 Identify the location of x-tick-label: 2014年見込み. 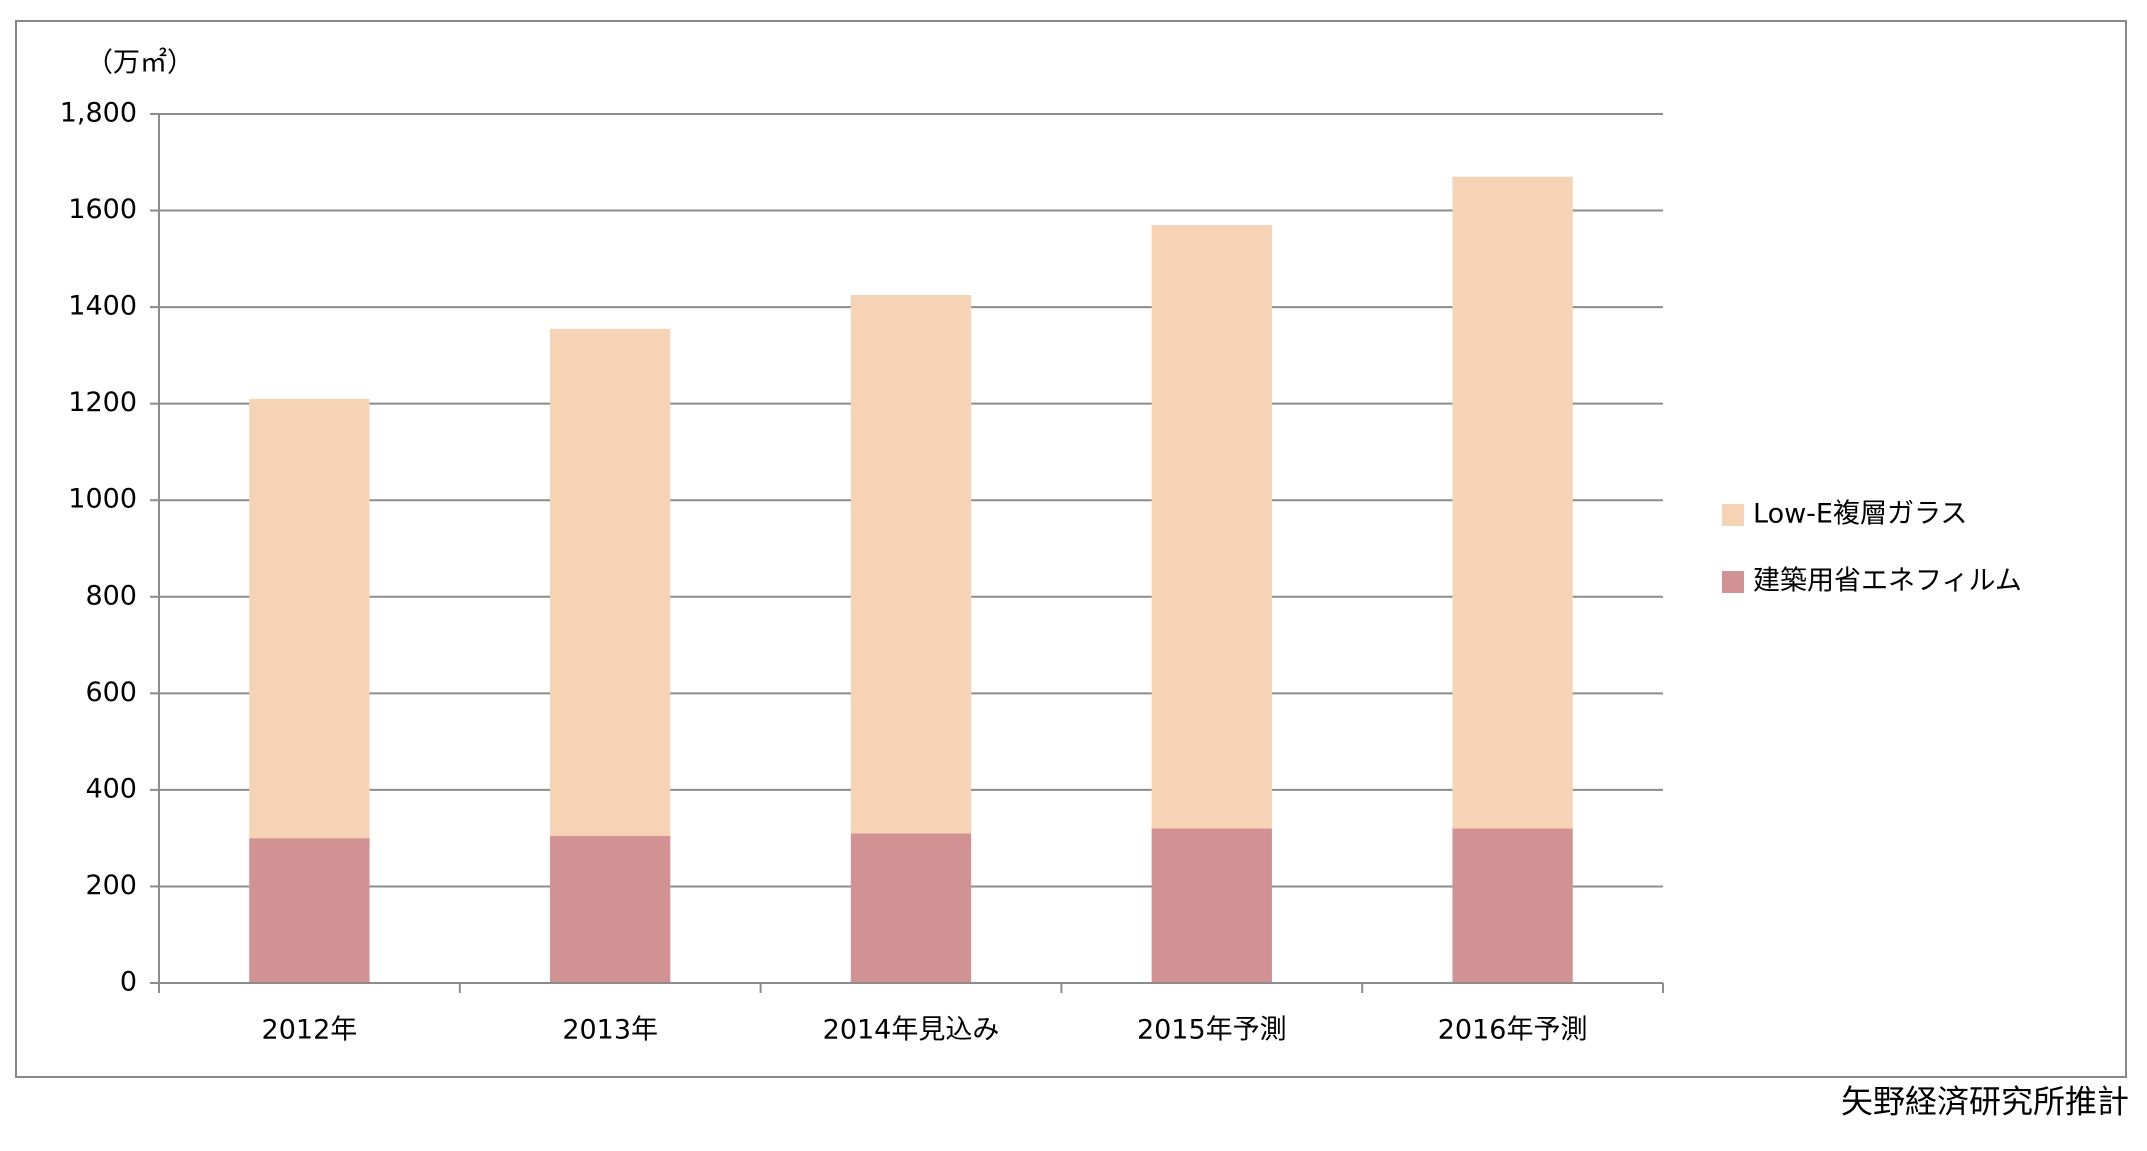
(911, 1030).